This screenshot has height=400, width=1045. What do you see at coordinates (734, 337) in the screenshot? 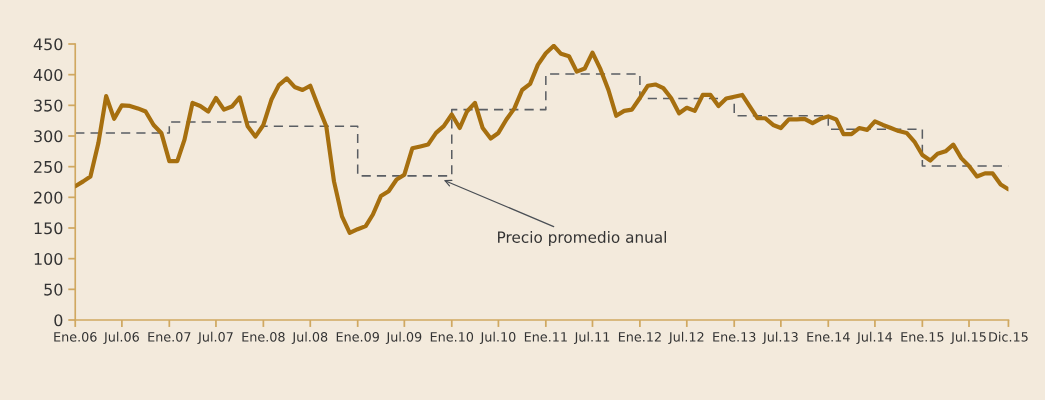
I see `x-tick-label: Ene.13` at bounding box center [734, 337].